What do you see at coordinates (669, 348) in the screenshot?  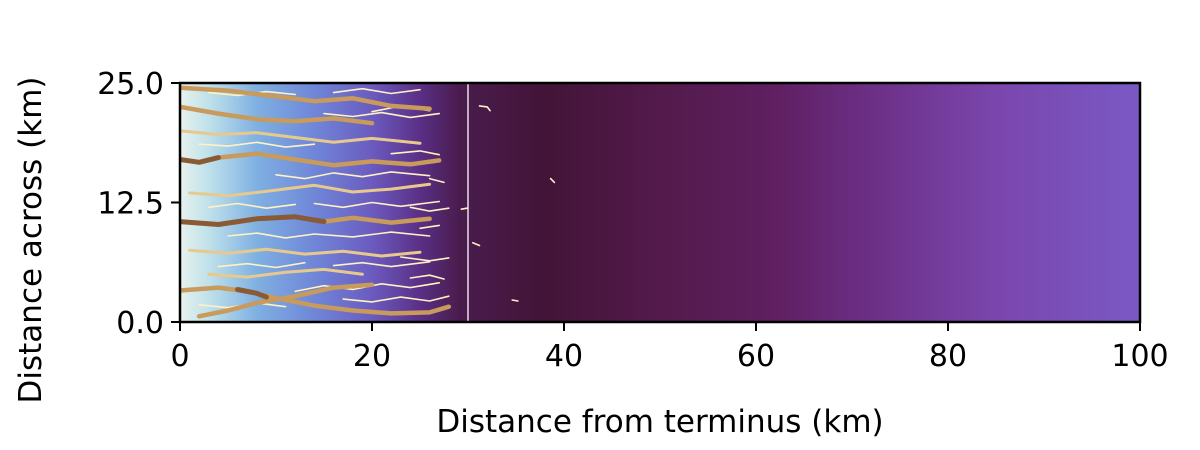 I see `x-axis: 0 20 40 60 80 100` at bounding box center [669, 348].